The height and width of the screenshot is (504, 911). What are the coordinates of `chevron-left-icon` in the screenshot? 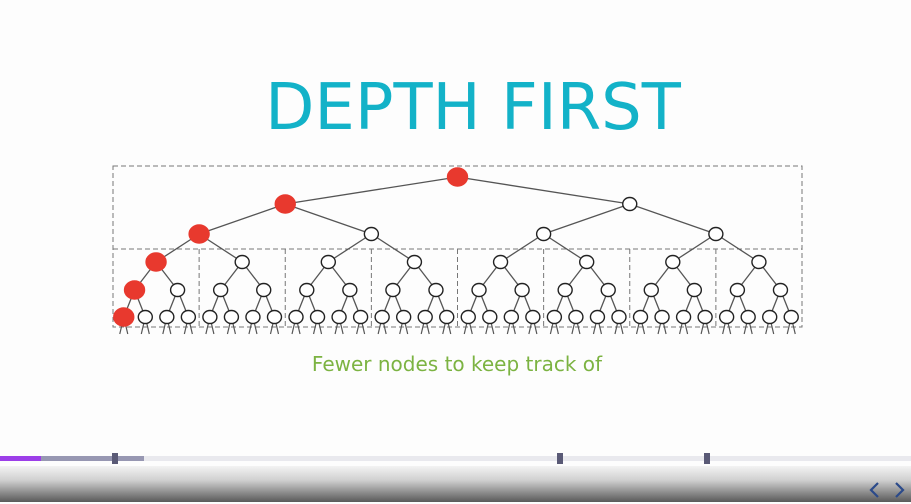 It's located at (875, 490).